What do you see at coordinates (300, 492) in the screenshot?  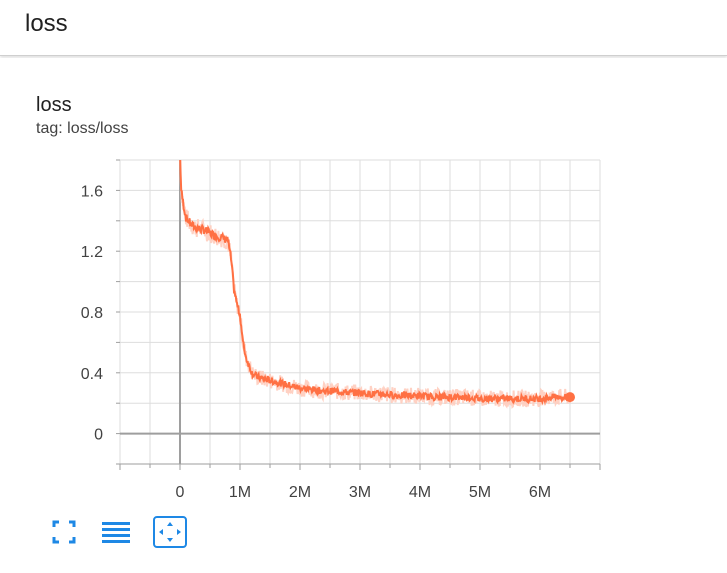 I see `x-tick-label: 2M` at bounding box center [300, 492].